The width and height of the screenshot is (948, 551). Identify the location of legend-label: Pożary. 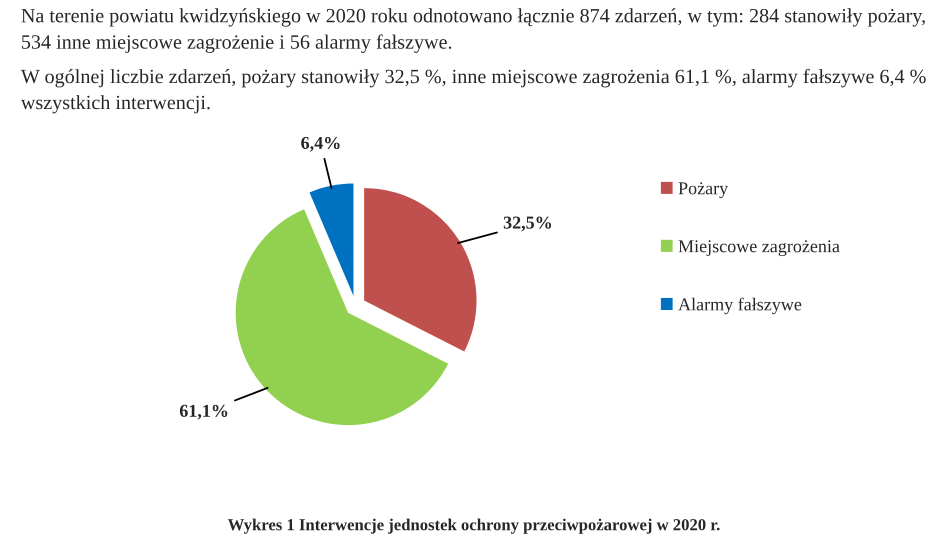
(703, 190).